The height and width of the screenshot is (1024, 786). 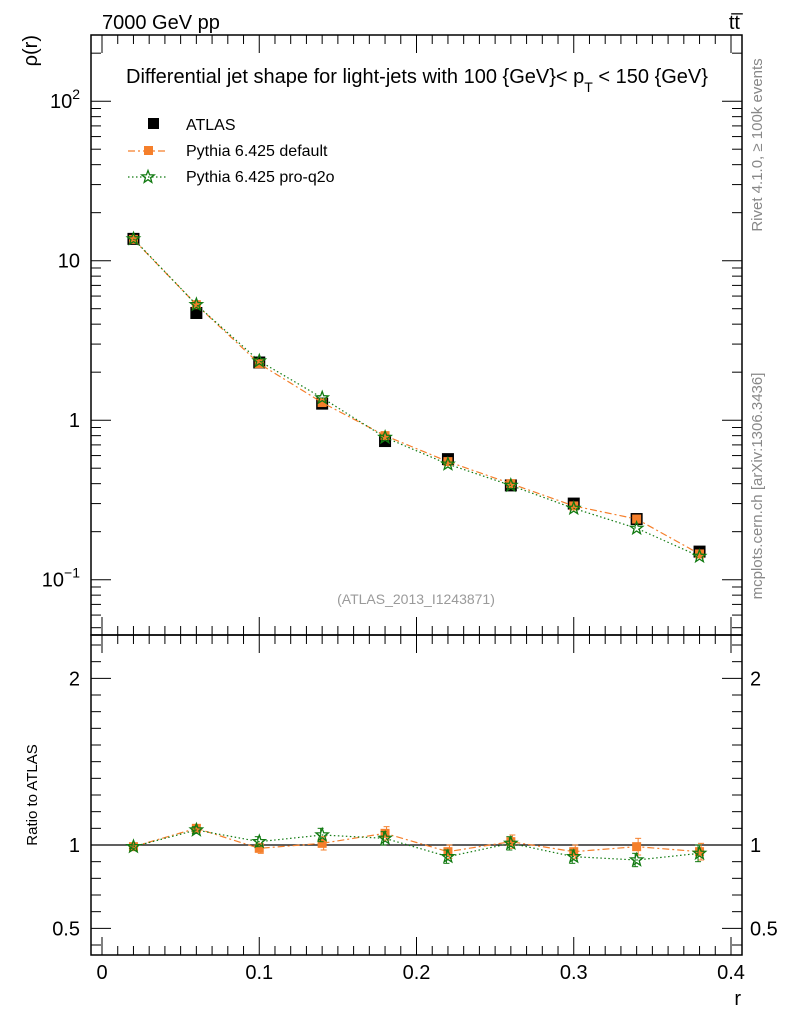 What do you see at coordinates (588, 87) in the screenshot?
I see `chart-title-subscript: T` at bounding box center [588, 87].